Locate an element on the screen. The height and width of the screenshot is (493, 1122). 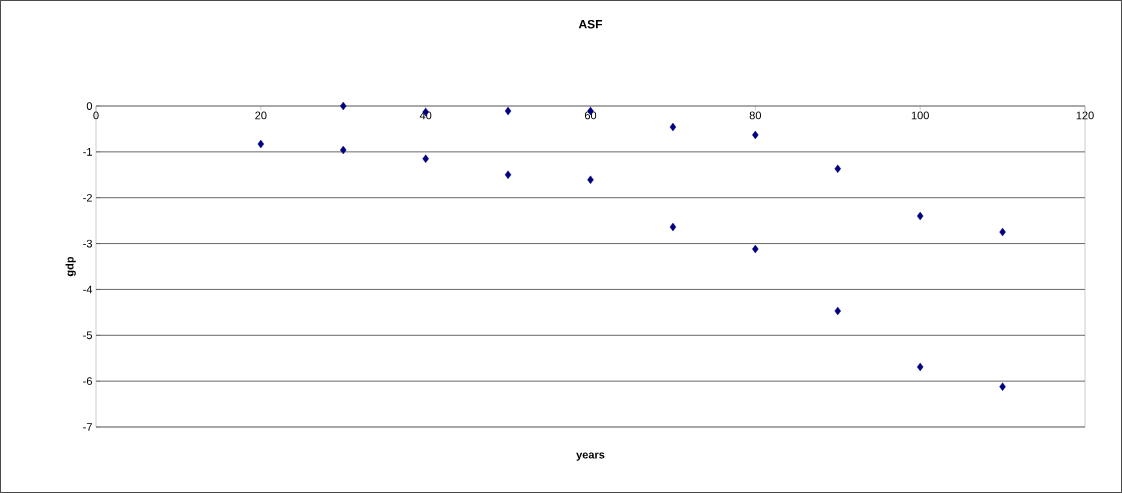
y-tick-label: -6 is located at coordinates (87, 381).